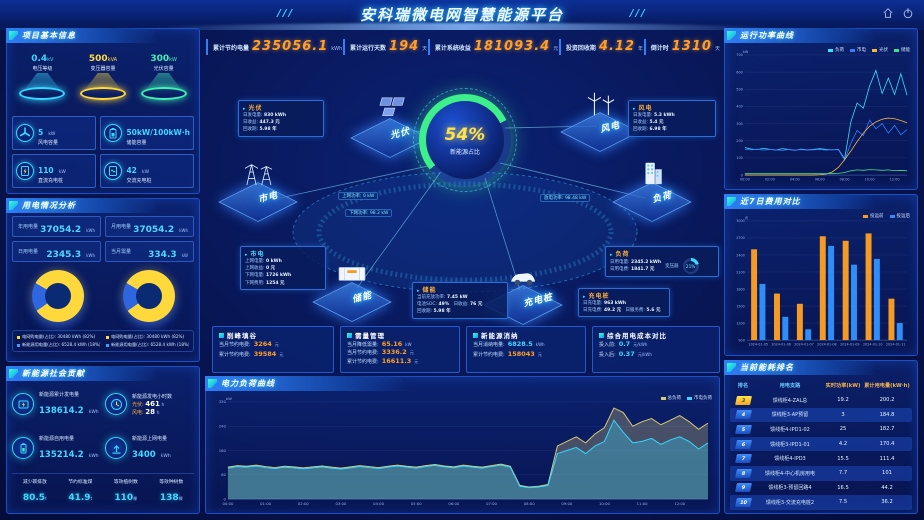 This screenshot has width=924, height=520. Describe the element at coordinates (416, 504) in the screenshot. I see `svg-text: 05:00` at that location.